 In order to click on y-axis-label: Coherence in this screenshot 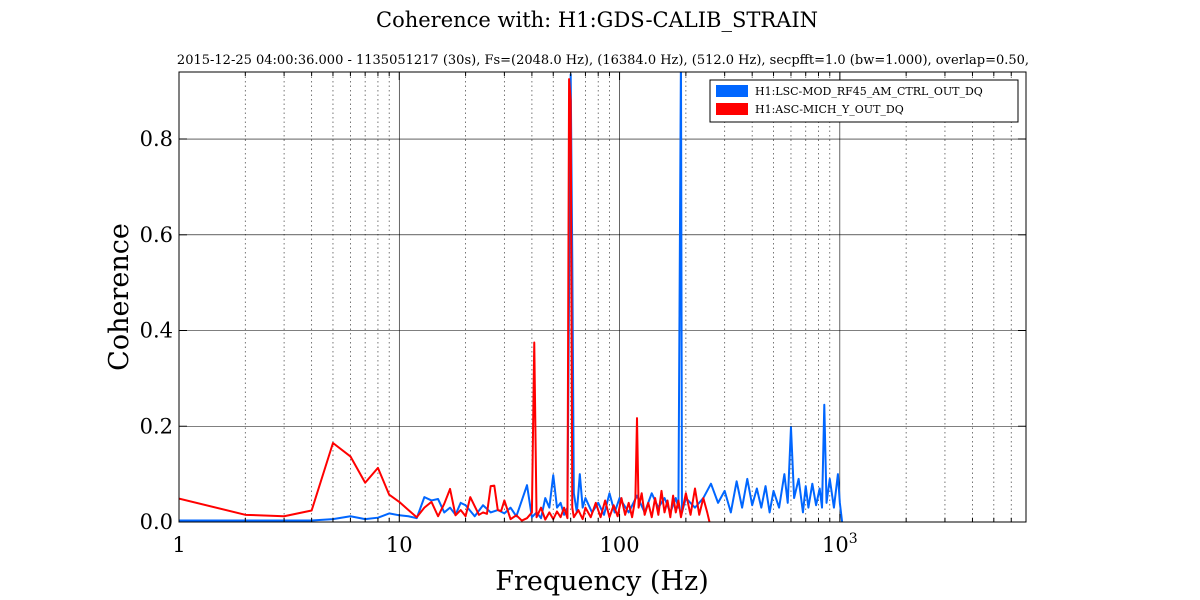, I will do `click(119, 297)`.